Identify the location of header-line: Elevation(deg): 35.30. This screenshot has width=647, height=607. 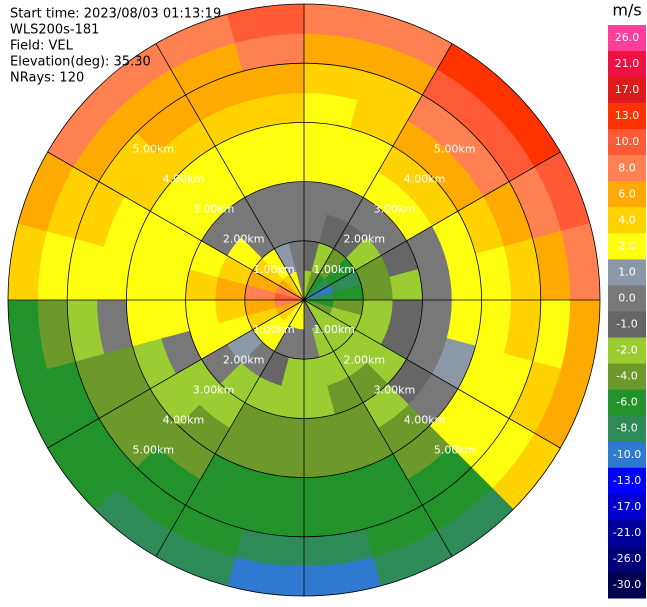
(80, 62).